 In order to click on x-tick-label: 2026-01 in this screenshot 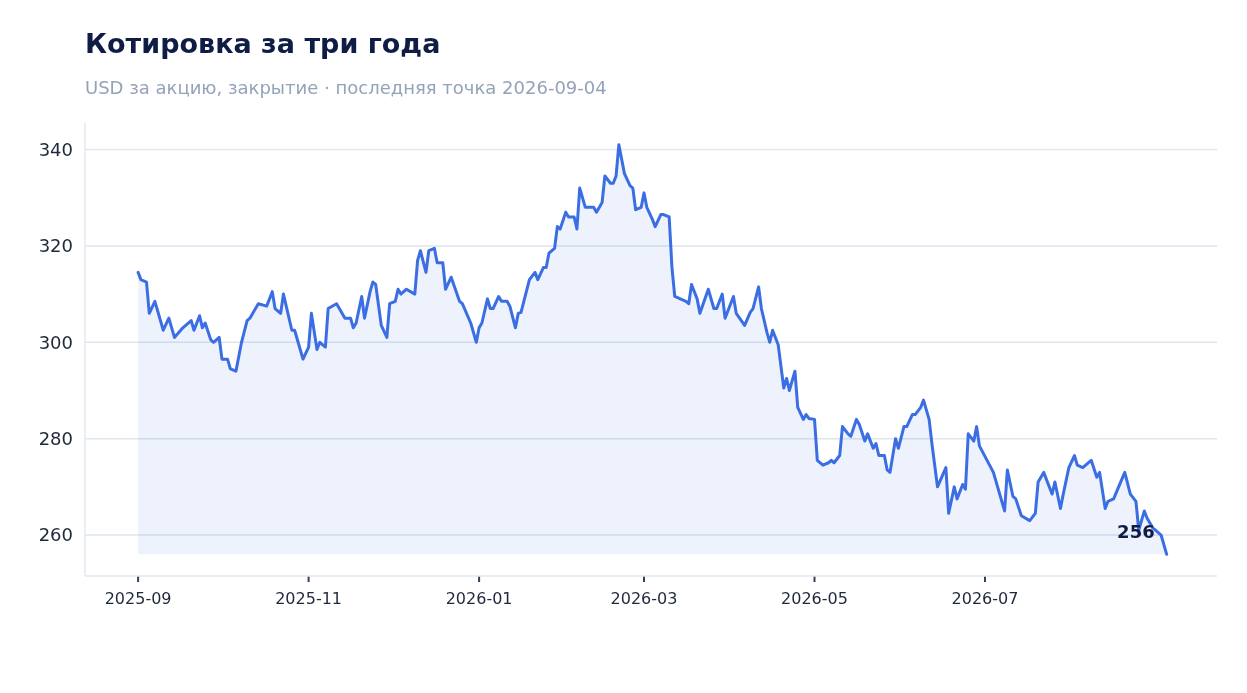, I will do `click(479, 598)`.